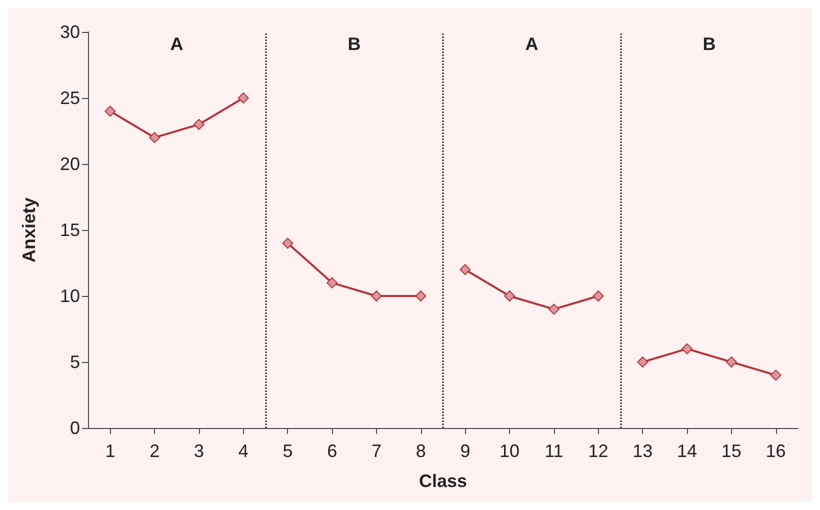 This screenshot has height=510, width=820. Describe the element at coordinates (731, 451) in the screenshot. I see `x-tick-label: 15` at that location.